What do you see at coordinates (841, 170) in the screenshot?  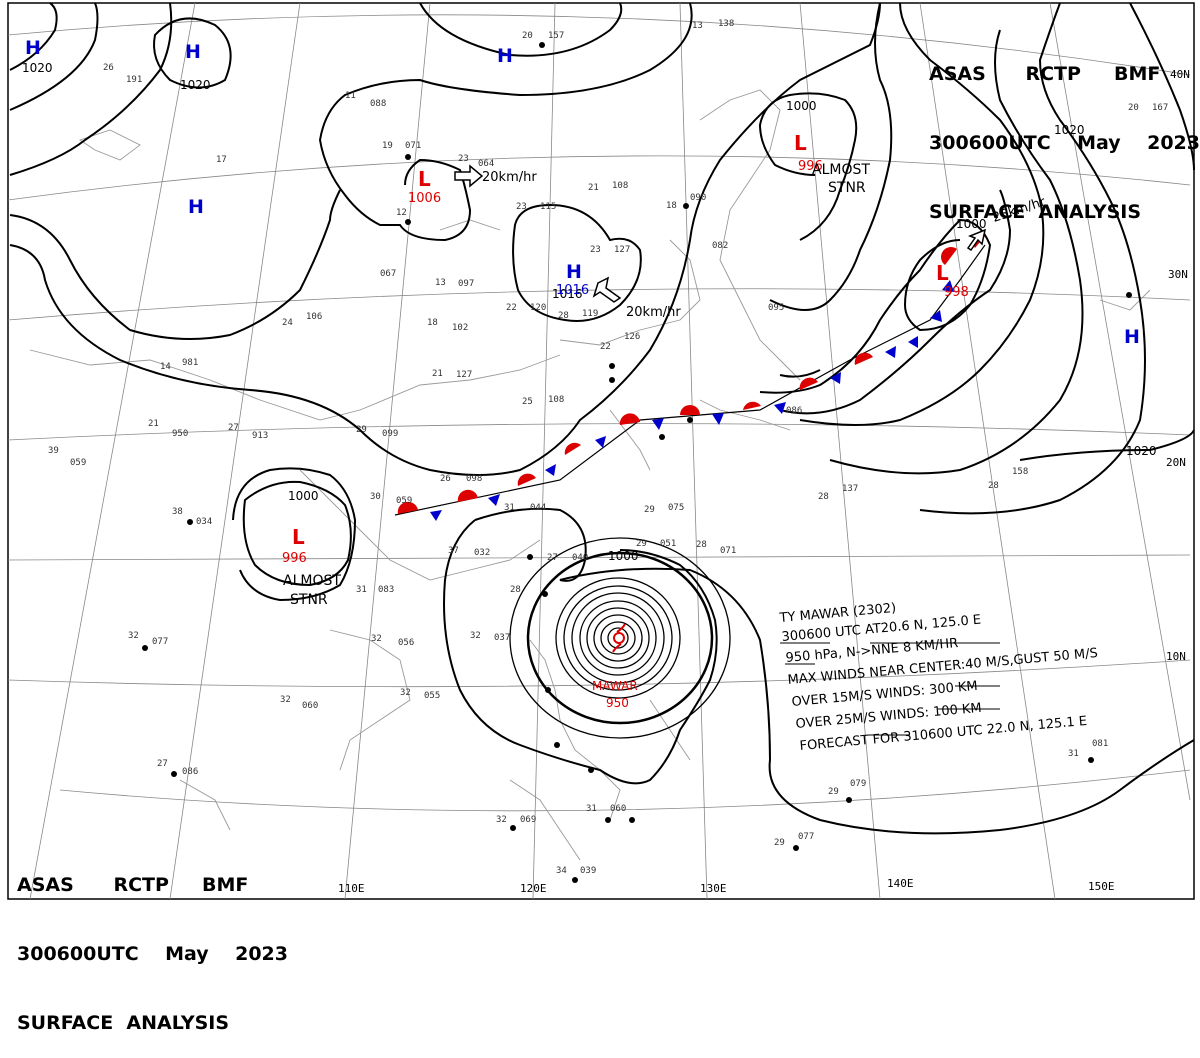 I see `svg-text: ALMOST` at bounding box center [841, 170].